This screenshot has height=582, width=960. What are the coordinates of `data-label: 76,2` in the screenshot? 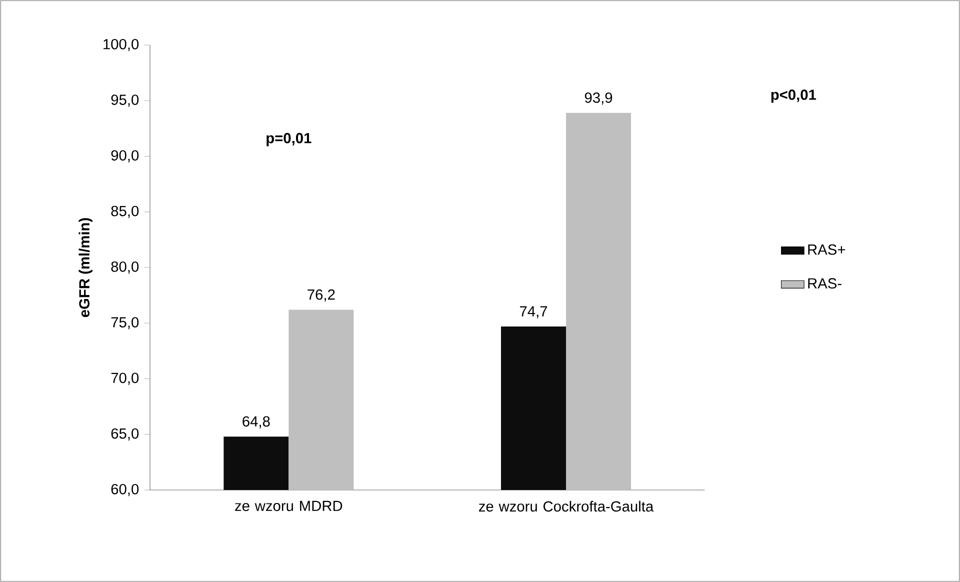 It's located at (321, 295).